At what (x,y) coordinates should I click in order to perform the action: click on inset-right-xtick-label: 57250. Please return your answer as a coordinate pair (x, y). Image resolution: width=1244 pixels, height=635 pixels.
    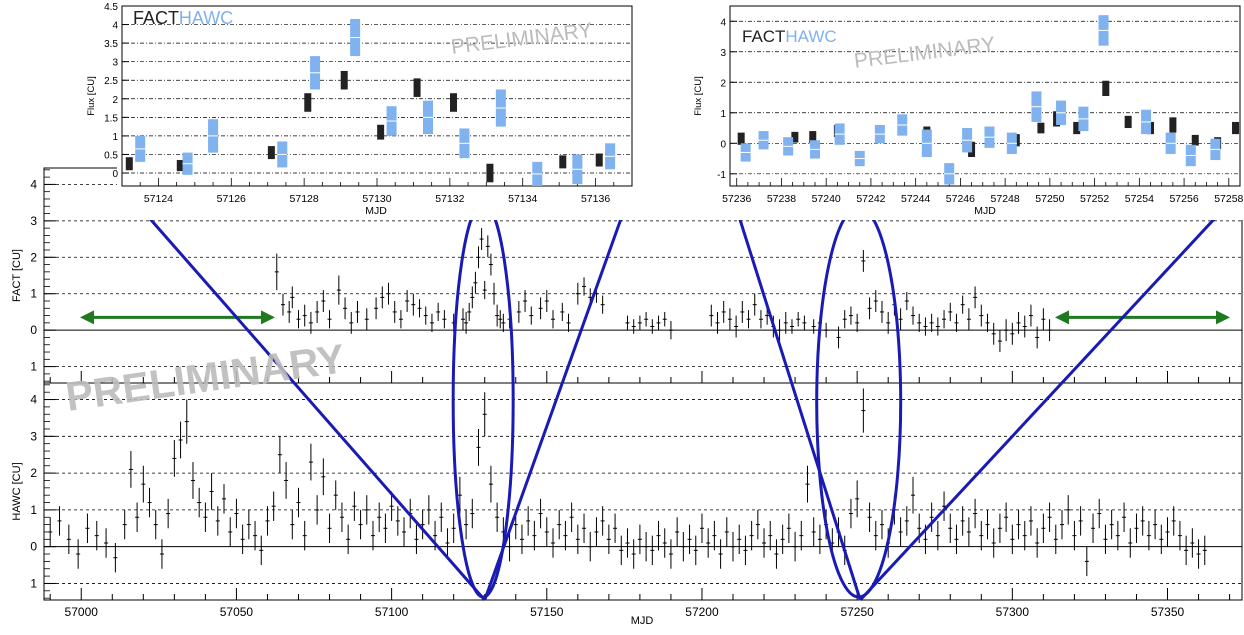
    Looking at the image, I should click on (1049, 199).